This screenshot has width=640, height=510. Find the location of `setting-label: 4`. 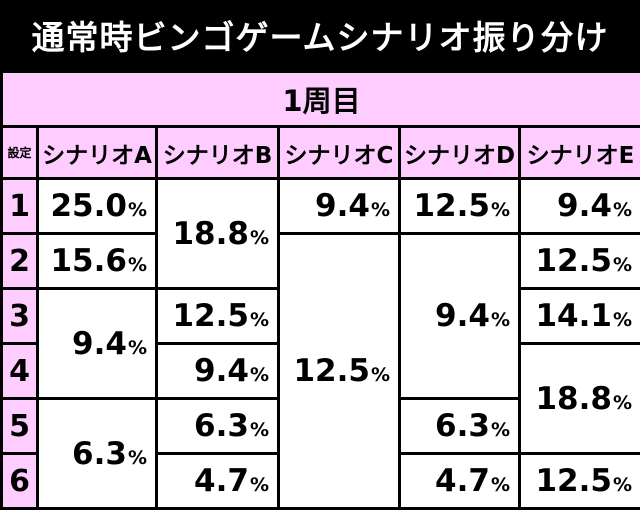

setting-label: 4 is located at coordinates (20, 371).